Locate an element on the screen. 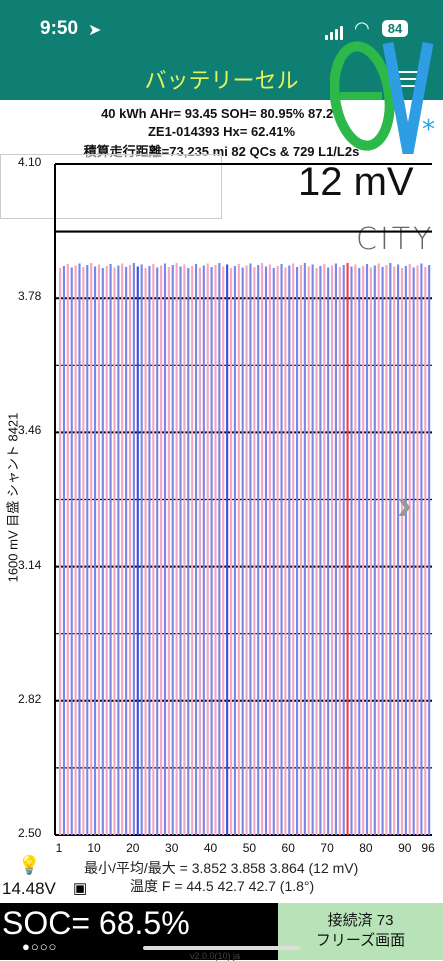  x-tick-label: 96 is located at coordinates (428, 848).